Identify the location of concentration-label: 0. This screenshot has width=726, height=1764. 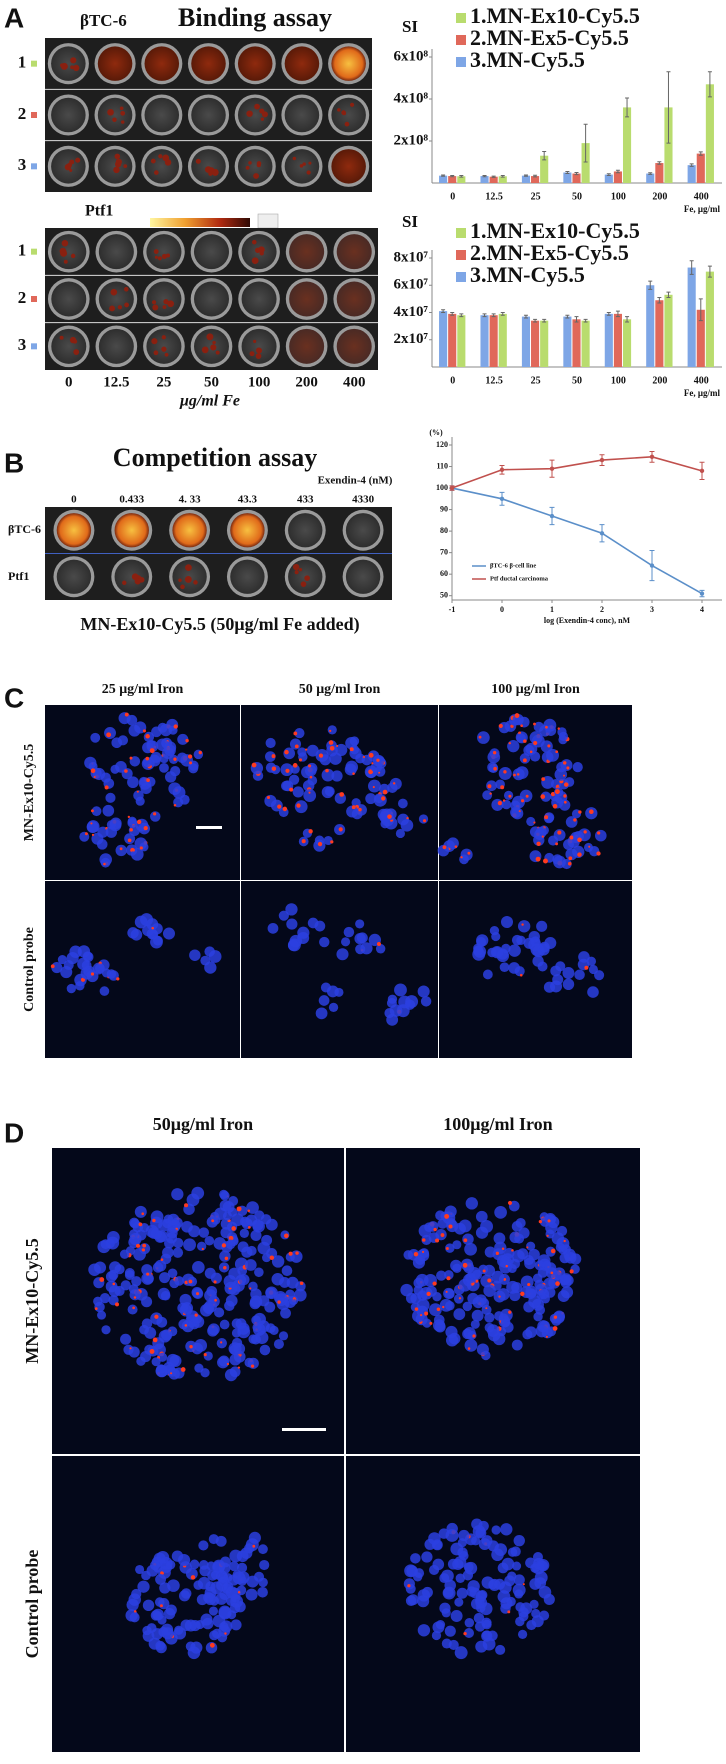
(69, 382).